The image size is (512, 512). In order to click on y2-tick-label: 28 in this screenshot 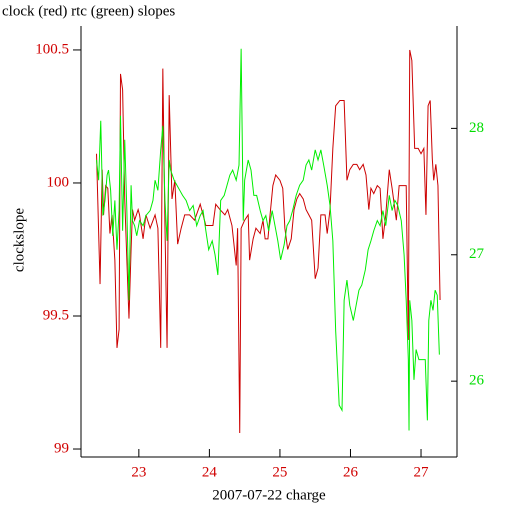, I will do `click(476, 128)`.